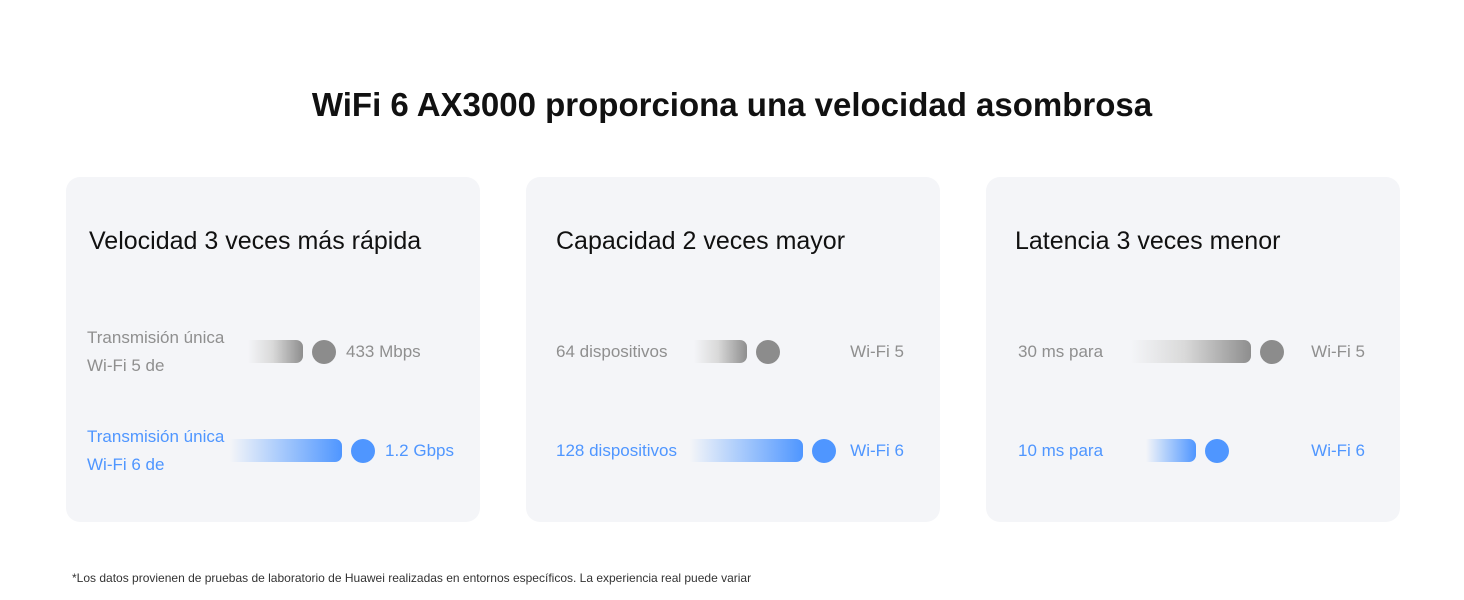 This screenshot has height=600, width=1464. I want to click on wifi6-latency-standard: Wi-Fi 6, so click(1338, 450).